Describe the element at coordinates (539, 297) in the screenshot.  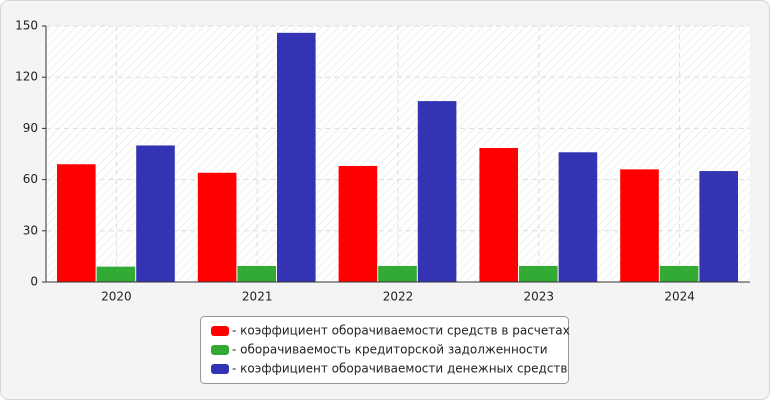
I see `x-tick-label: 2023` at that location.